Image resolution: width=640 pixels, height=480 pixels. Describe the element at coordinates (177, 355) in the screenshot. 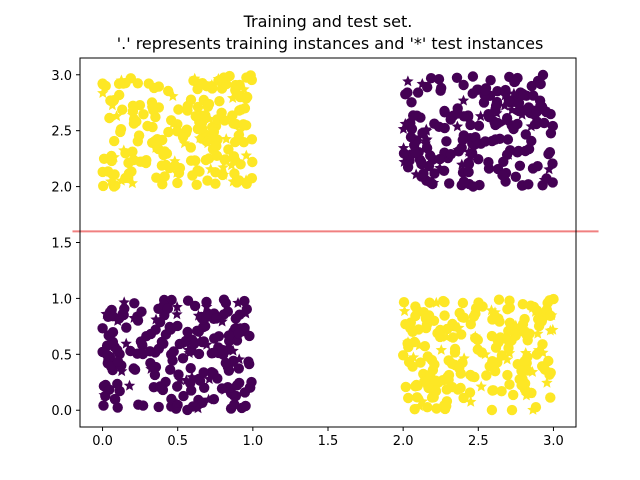

I see `cluster-class-0-bottom-left` at that location.